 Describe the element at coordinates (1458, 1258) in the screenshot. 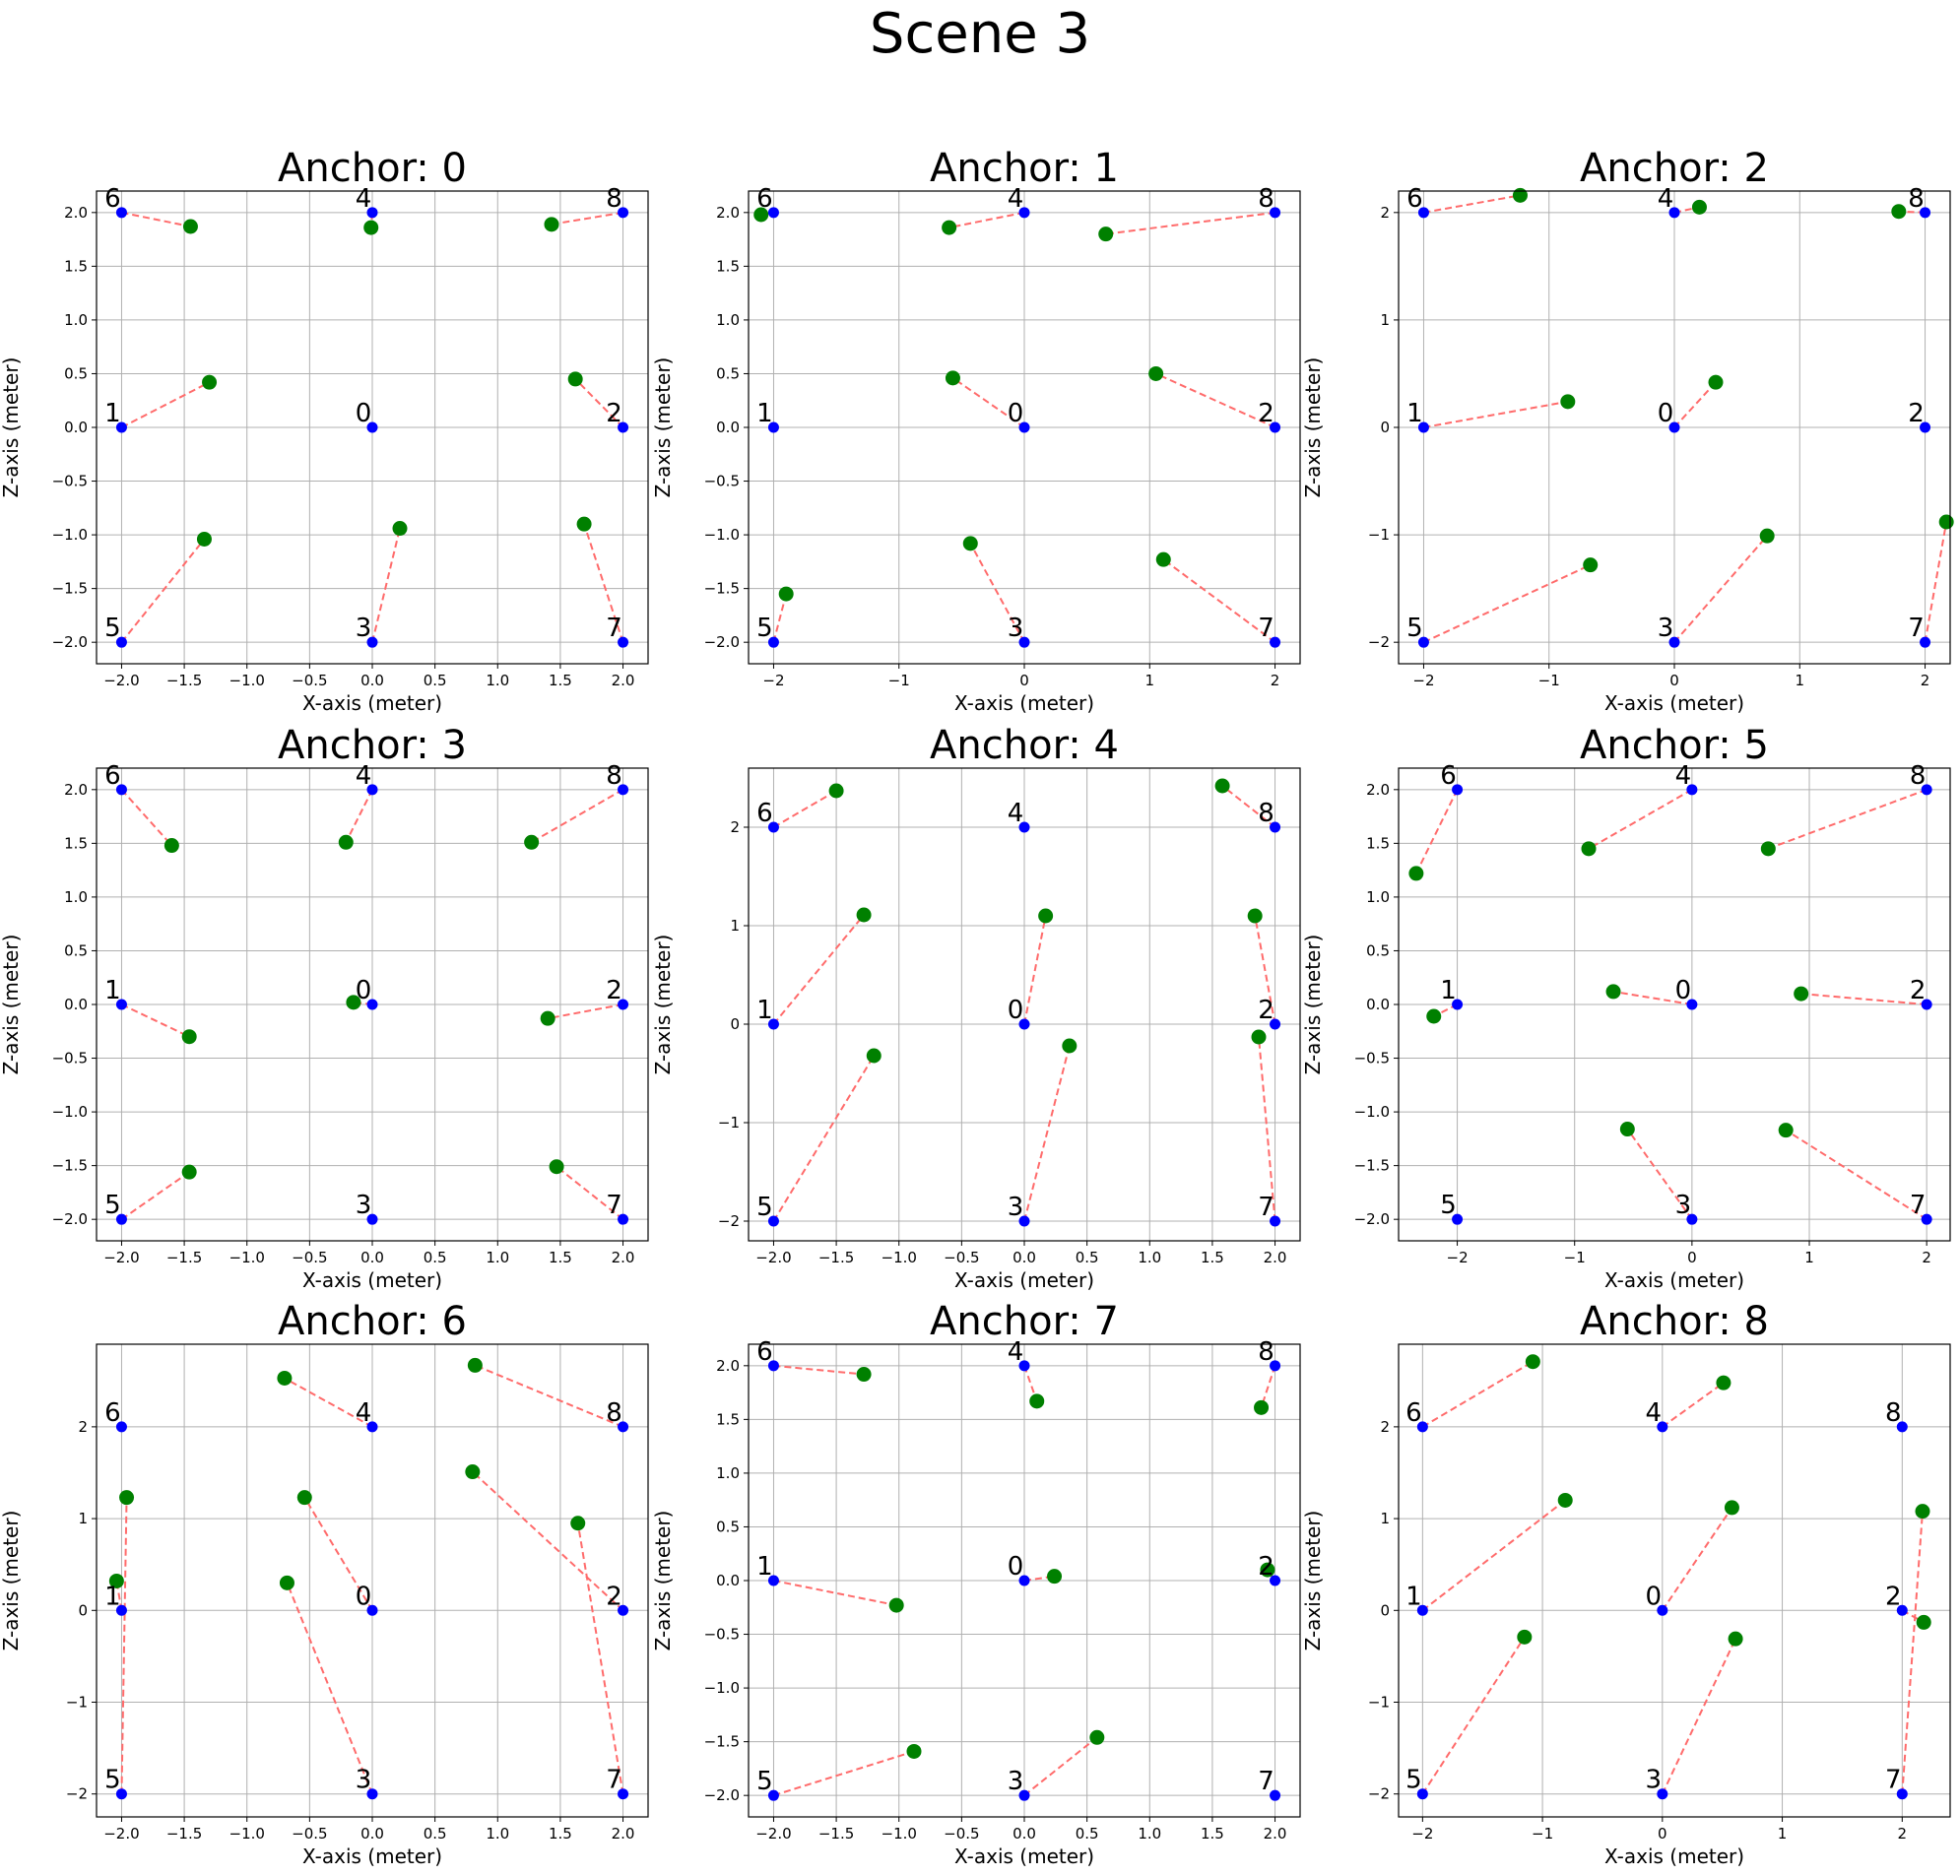

I see `x-tick-label: −2` at that location.